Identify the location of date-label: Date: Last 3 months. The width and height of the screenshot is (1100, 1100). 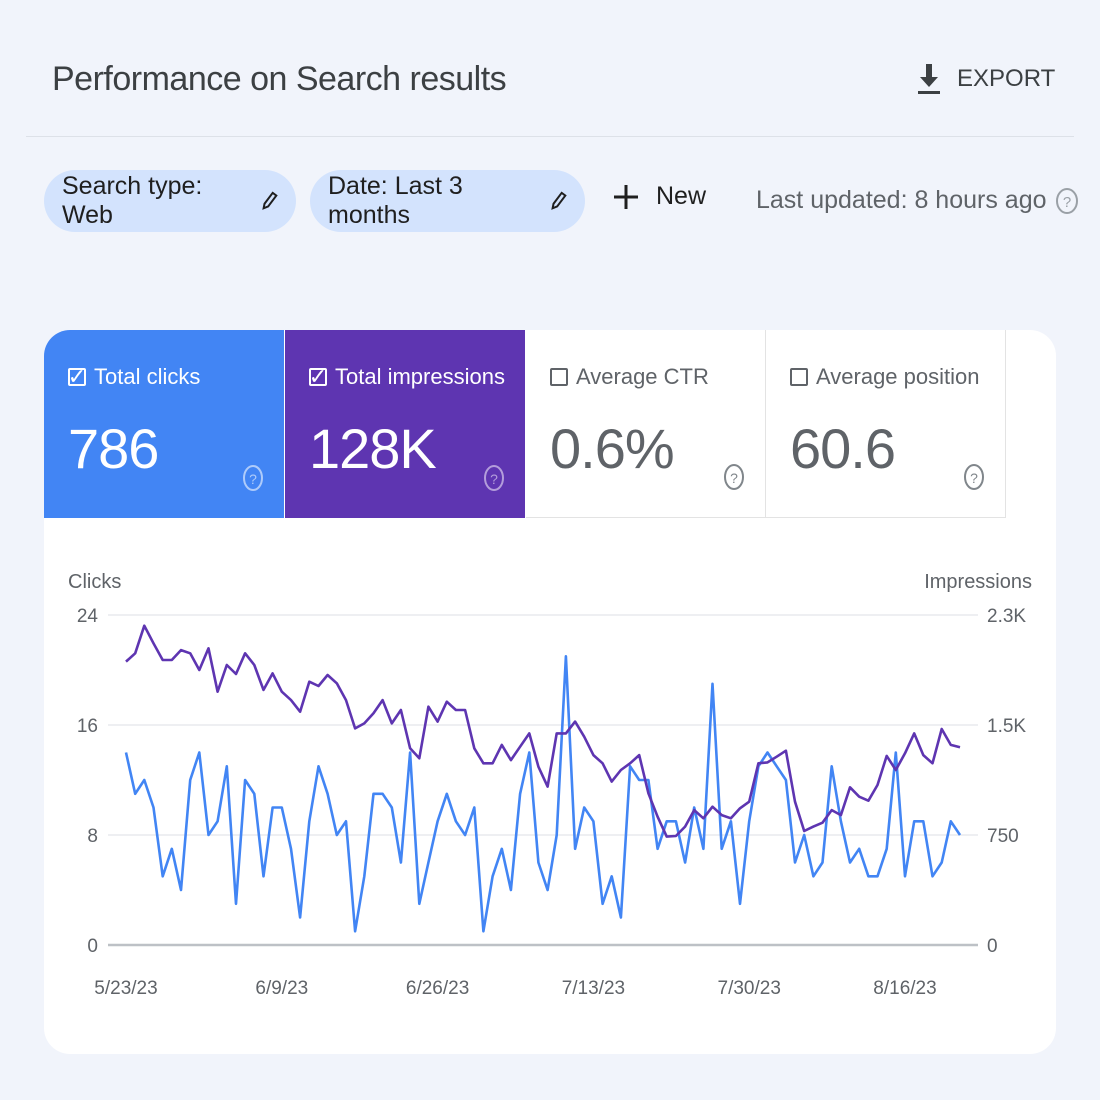
(395, 200).